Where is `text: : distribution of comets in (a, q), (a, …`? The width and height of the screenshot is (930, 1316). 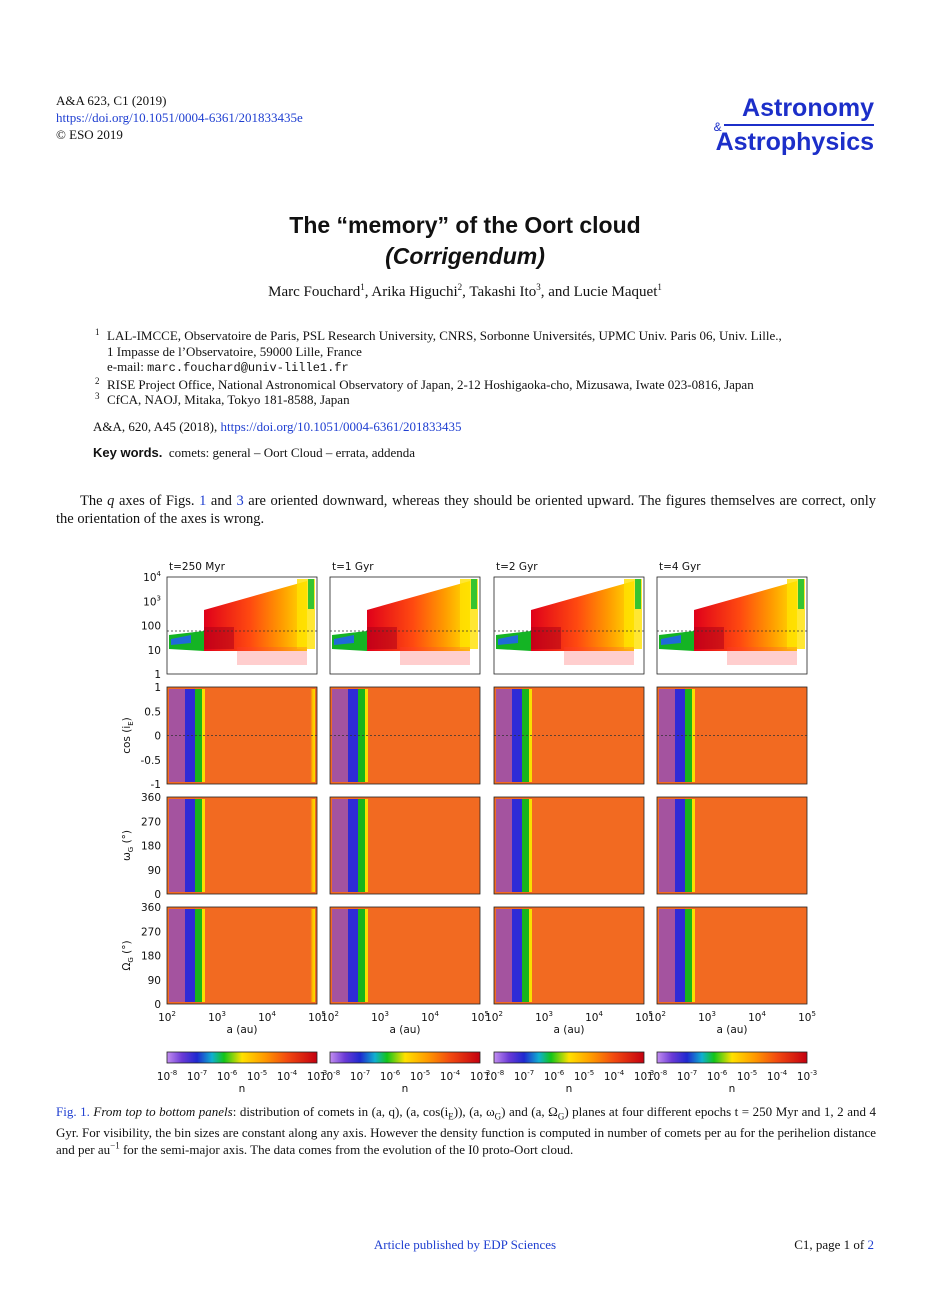
text: : distribution of comets in (a, q), (a, … is located at coordinates (340, 1111).